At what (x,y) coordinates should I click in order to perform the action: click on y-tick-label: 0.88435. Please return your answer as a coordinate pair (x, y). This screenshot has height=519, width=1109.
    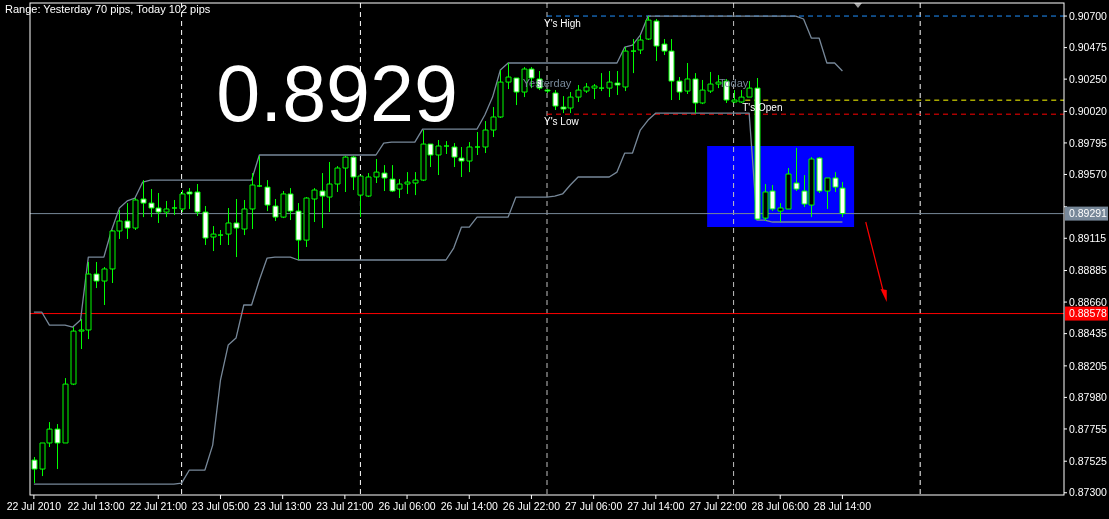
    Looking at the image, I should click on (1088, 333).